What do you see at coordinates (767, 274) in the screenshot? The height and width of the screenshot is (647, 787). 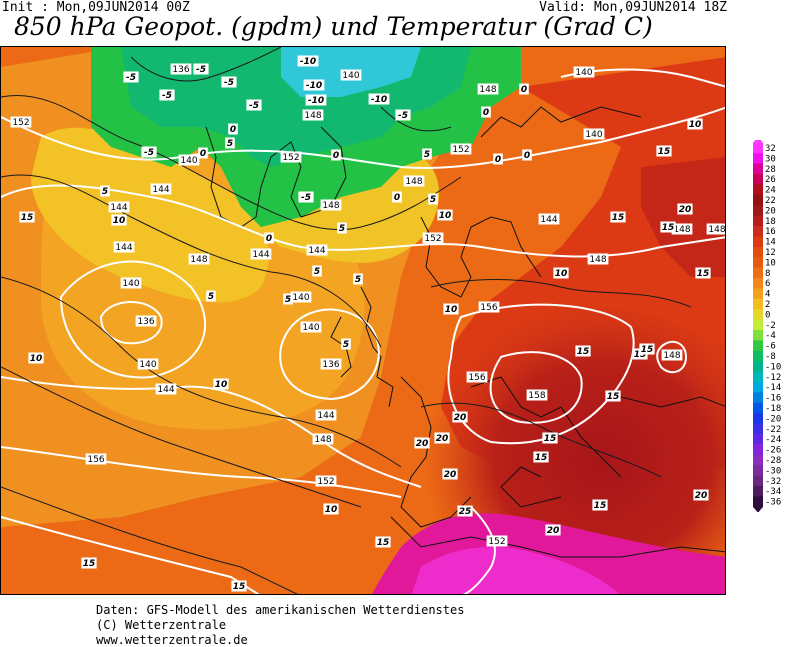 I see `legend-level-label: 8` at bounding box center [767, 274].